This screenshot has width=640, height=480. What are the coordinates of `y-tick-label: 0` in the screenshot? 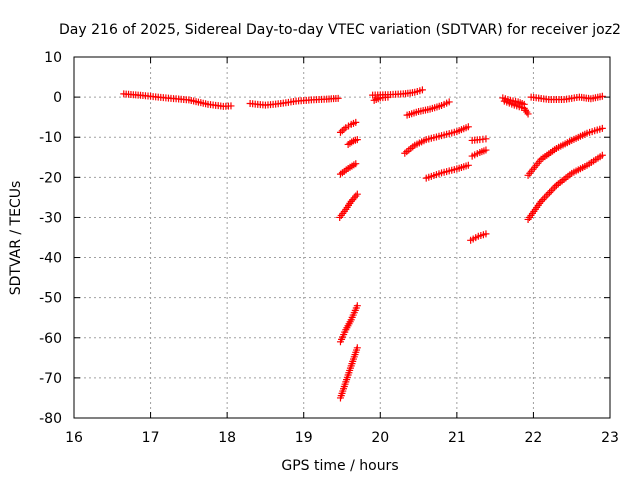 It's located at (57, 98).